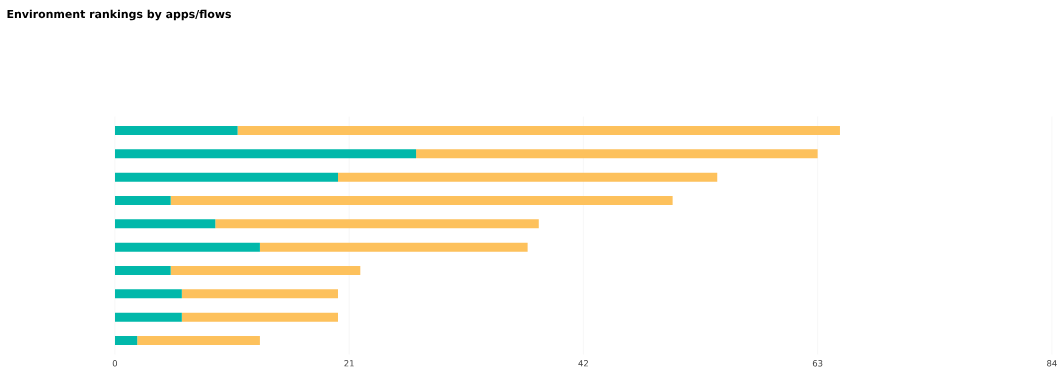  Describe the element at coordinates (349, 363) in the screenshot. I see `x-tick-label: 21` at that location.